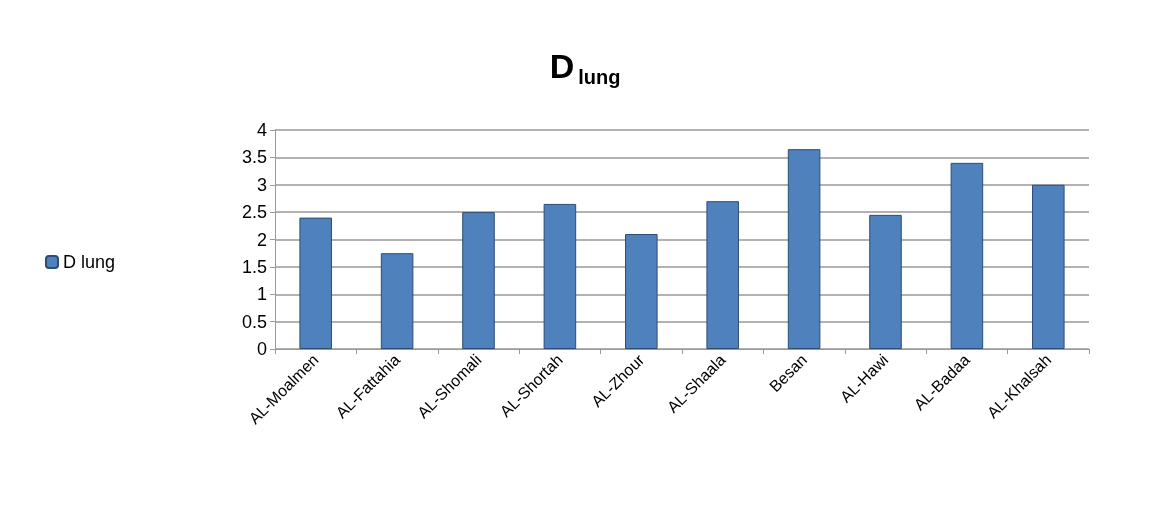 Image resolution: width=1154 pixels, height=524 pixels. What do you see at coordinates (254, 266) in the screenshot?
I see `y-tick-label: 1.5` at bounding box center [254, 266].